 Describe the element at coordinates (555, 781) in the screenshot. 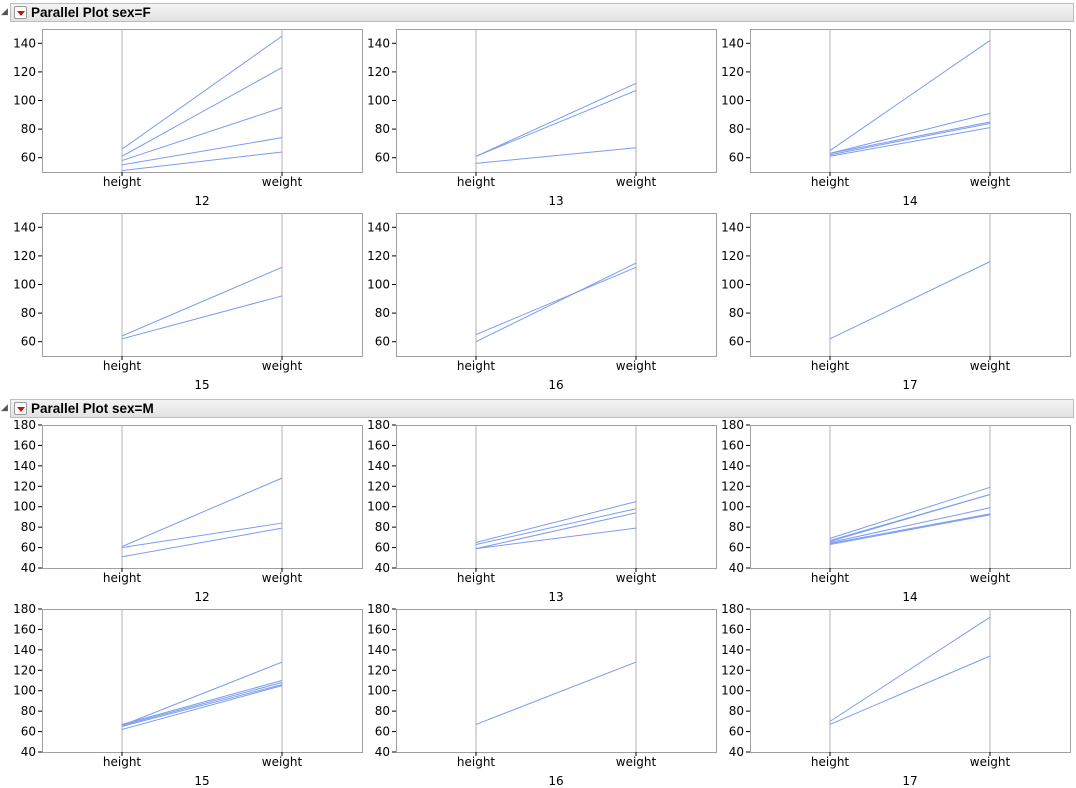

I see `group-label: 16` at that location.